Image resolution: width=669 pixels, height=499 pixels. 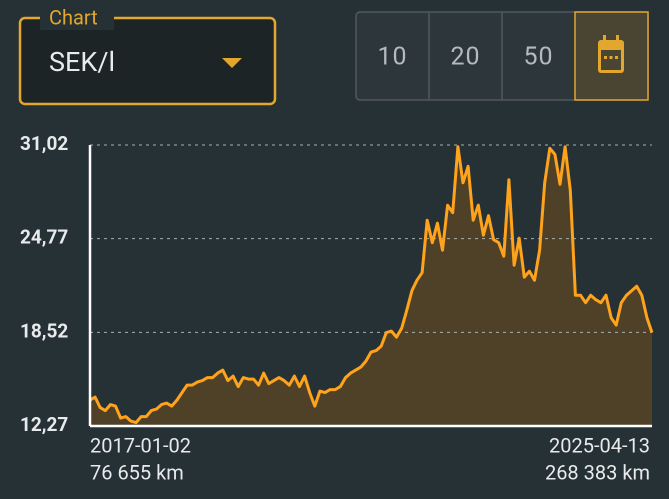 What do you see at coordinates (147, 61) in the screenshot?
I see `selector-box` at bounding box center [147, 61].